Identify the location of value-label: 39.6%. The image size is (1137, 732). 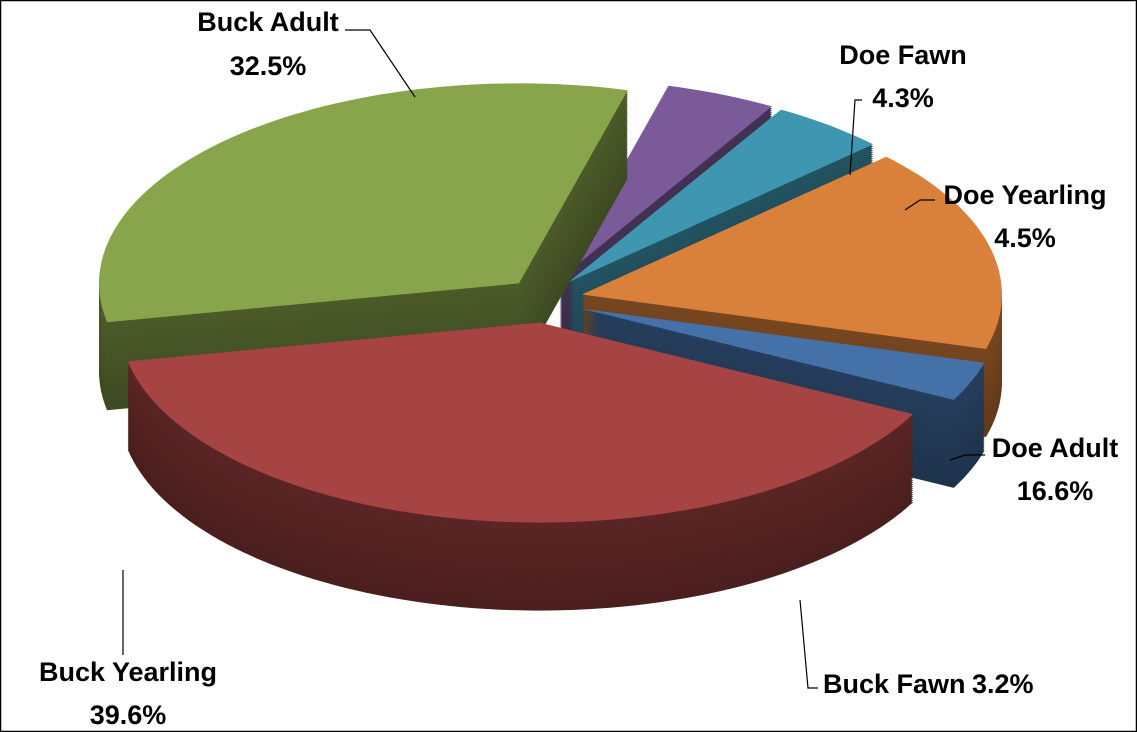
(128, 715).